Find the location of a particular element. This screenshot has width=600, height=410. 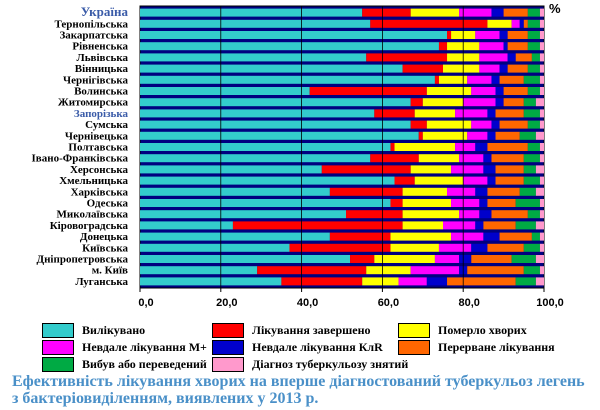

legend-item: Лікування завершено is located at coordinates (291, 330).